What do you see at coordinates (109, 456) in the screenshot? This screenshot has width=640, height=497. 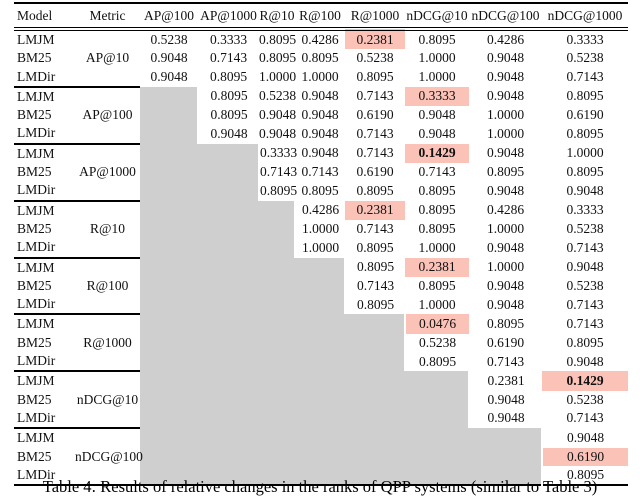 I see `metric-cell: nDCG@100` at bounding box center [109, 456].